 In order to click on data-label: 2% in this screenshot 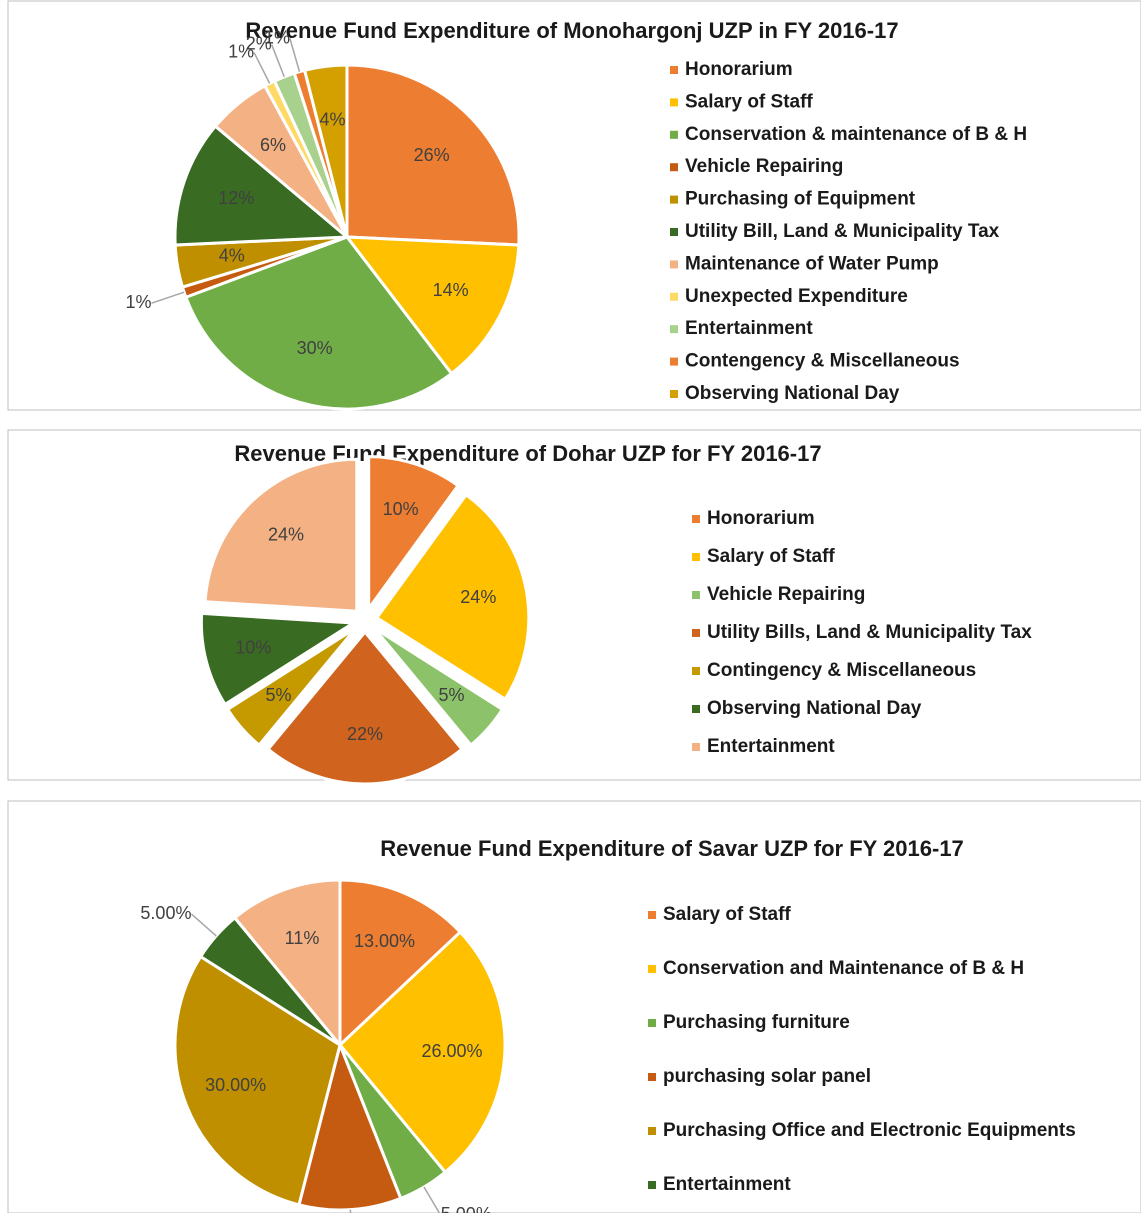, I will do `click(259, 44)`.